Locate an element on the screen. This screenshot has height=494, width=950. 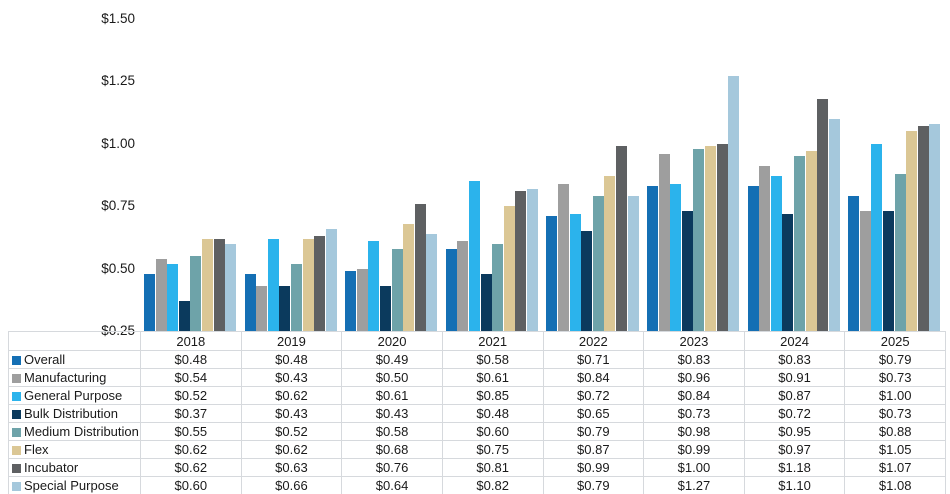
bar-overall-2020 is located at coordinates (351, 301).